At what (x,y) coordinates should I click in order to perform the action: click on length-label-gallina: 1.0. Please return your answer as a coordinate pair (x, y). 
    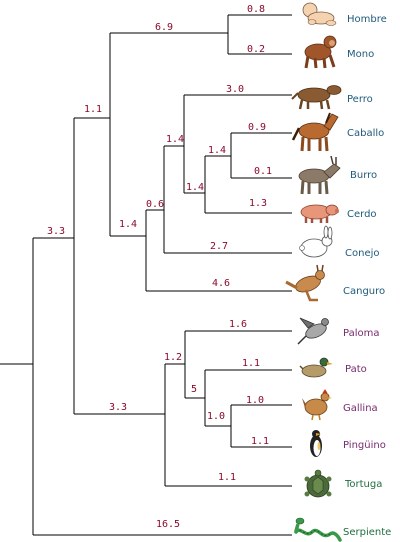
    Looking at the image, I should click on (255, 400).